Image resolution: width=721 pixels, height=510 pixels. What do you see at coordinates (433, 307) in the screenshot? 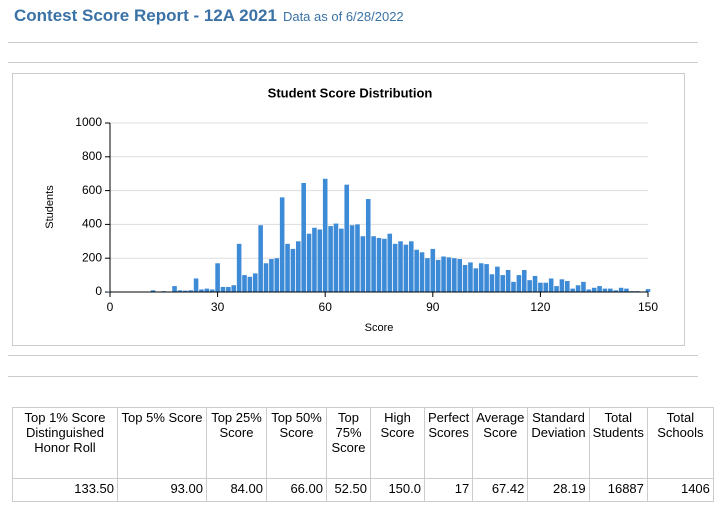
I see `x-tick-label: 90` at bounding box center [433, 307].